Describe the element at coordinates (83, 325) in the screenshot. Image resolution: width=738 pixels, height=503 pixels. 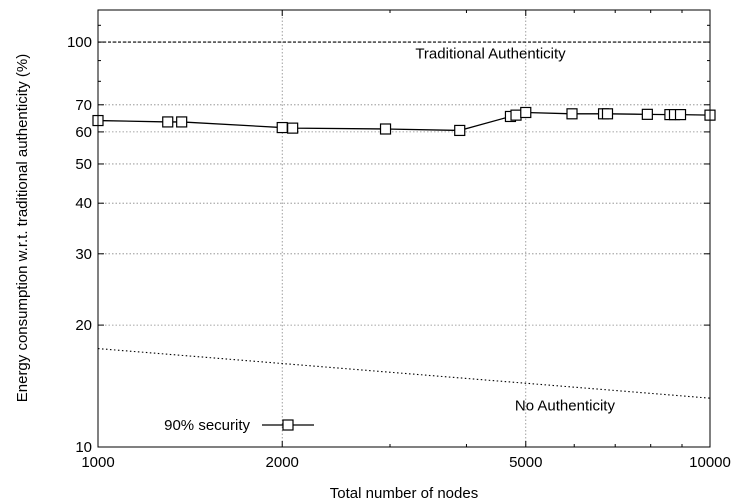
I see `y-tick-label: 20` at that location.